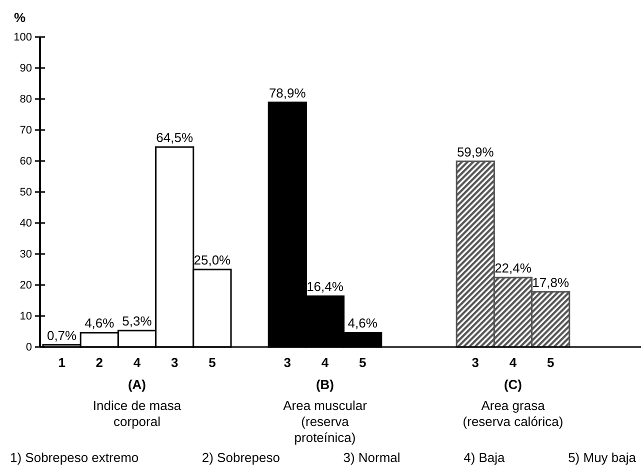 This screenshot has height=476, width=643. I want to click on y-tick-label: 50, so click(26, 192).